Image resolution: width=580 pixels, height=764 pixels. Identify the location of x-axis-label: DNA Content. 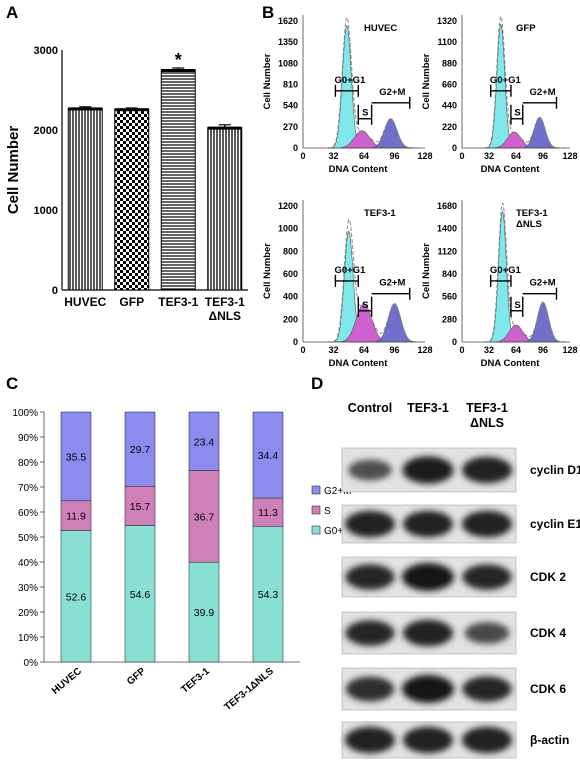
(511, 363).